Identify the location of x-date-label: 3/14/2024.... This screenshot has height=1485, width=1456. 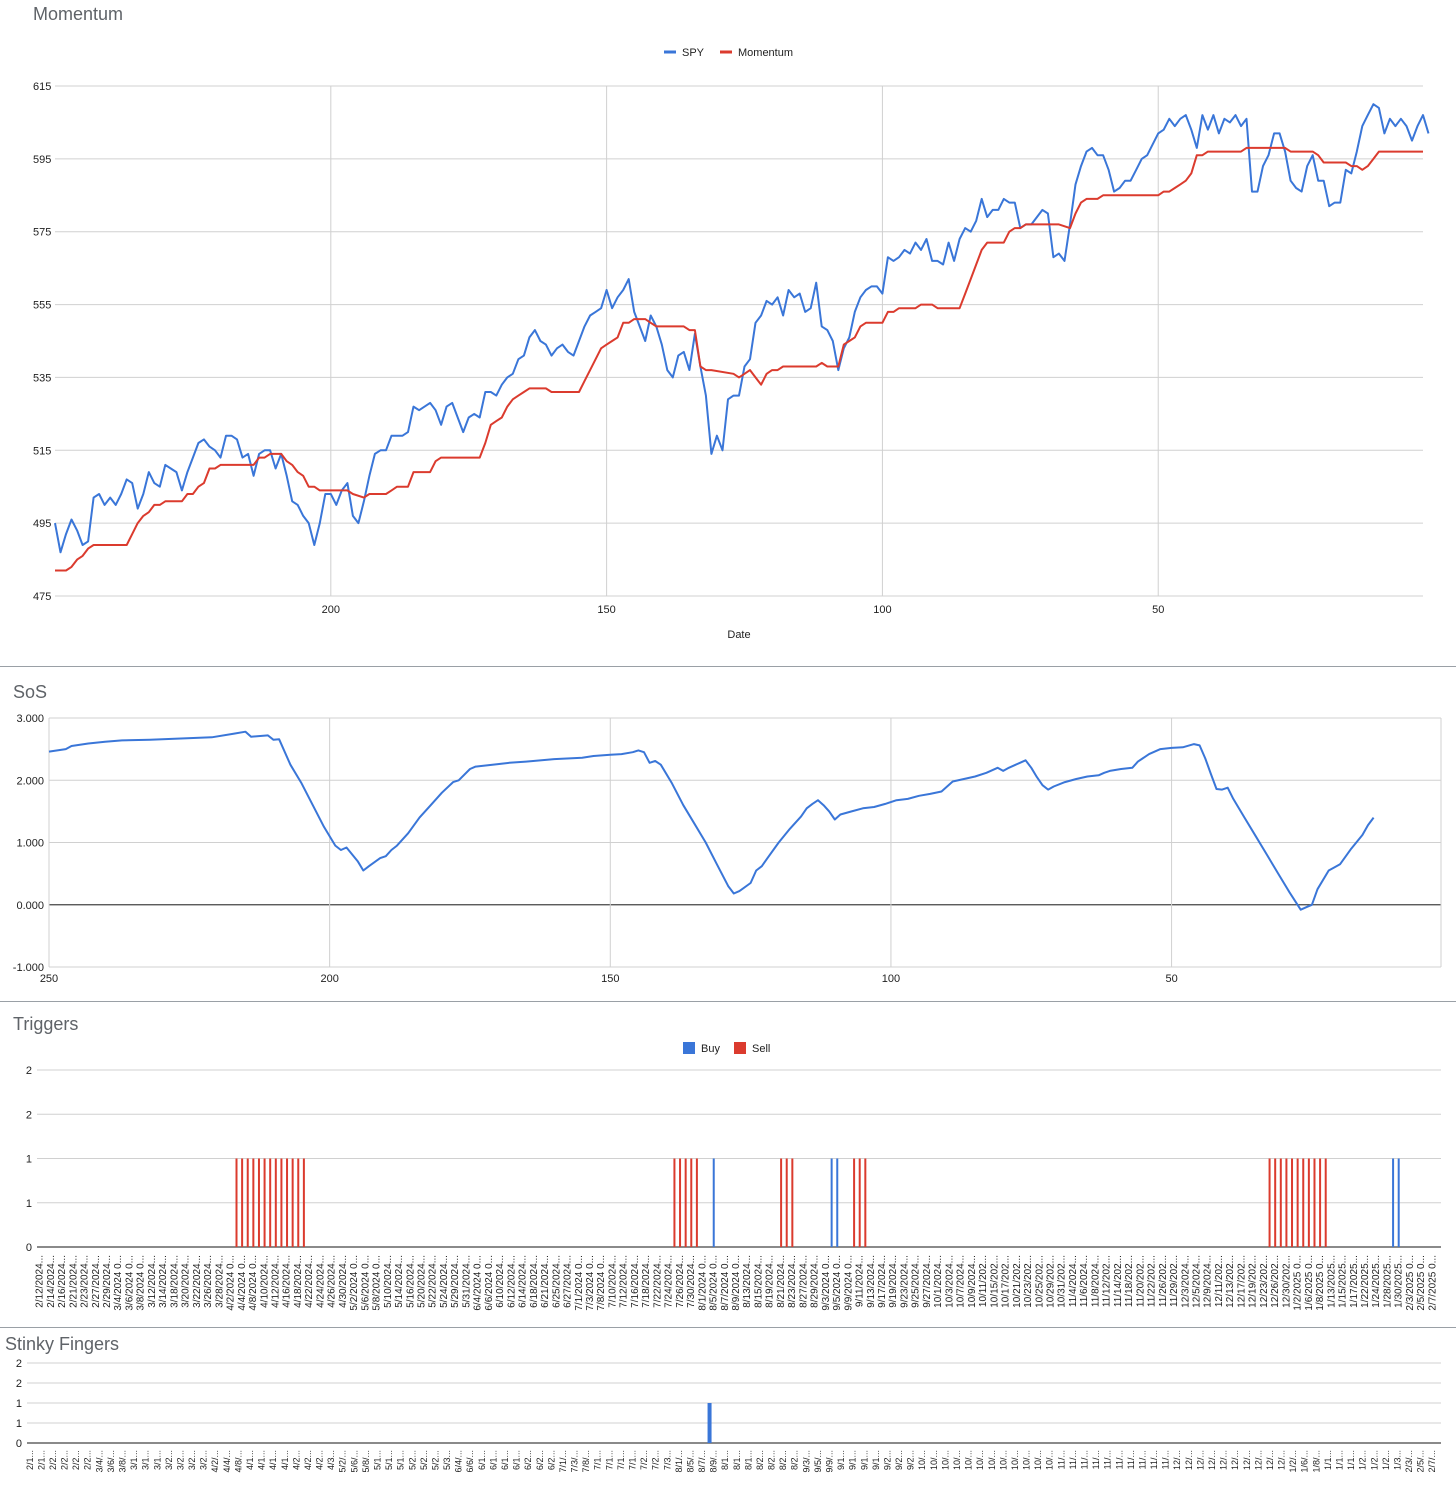
(163, 1281).